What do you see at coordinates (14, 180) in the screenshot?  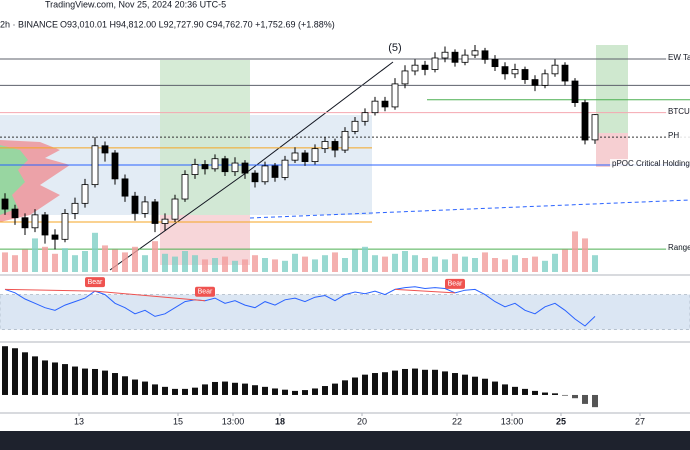 I see `profile-buy` at bounding box center [14, 180].